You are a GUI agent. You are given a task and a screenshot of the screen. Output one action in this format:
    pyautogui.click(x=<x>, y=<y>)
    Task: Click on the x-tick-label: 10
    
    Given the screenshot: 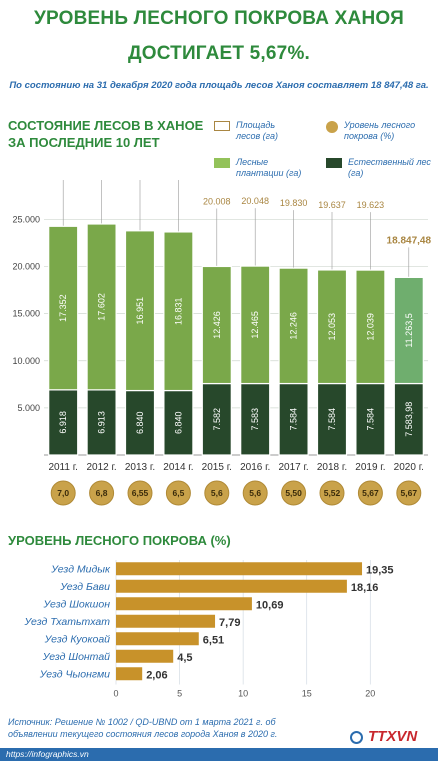 What is the action you would take?
    pyautogui.click(x=243, y=694)
    